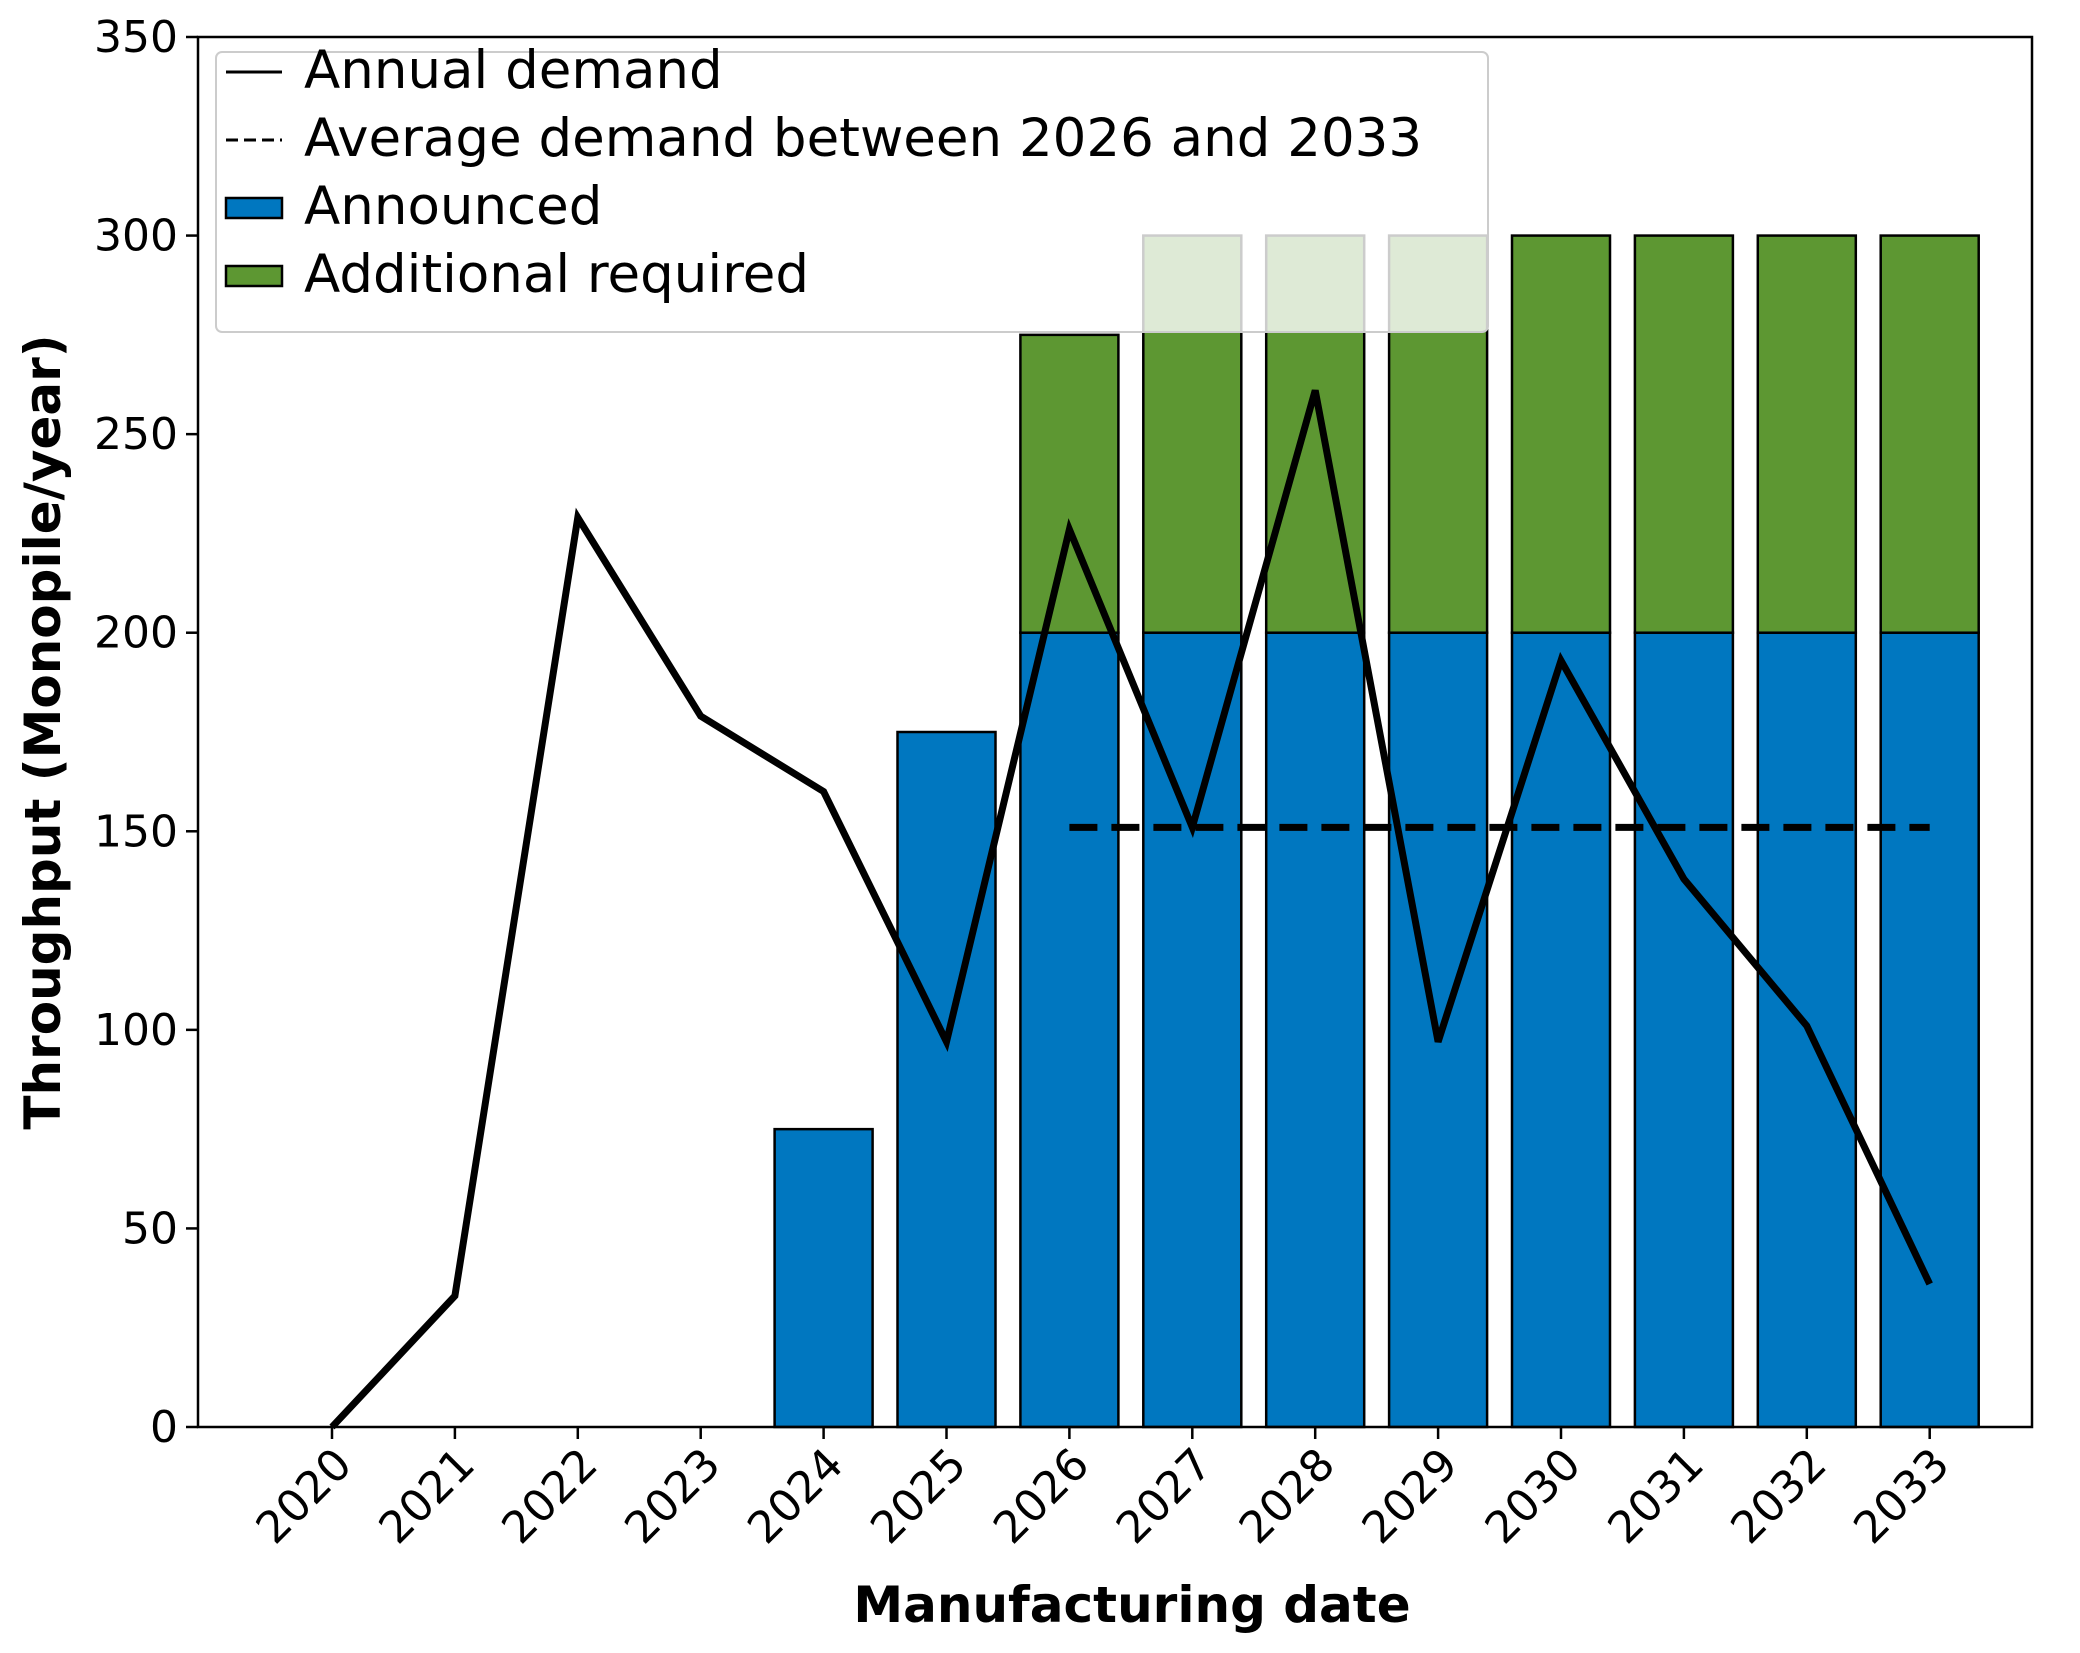 This screenshot has height=1653, width=2080. What do you see at coordinates (136, 831) in the screenshot?
I see `y-tick-label-150: 150` at bounding box center [136, 831].